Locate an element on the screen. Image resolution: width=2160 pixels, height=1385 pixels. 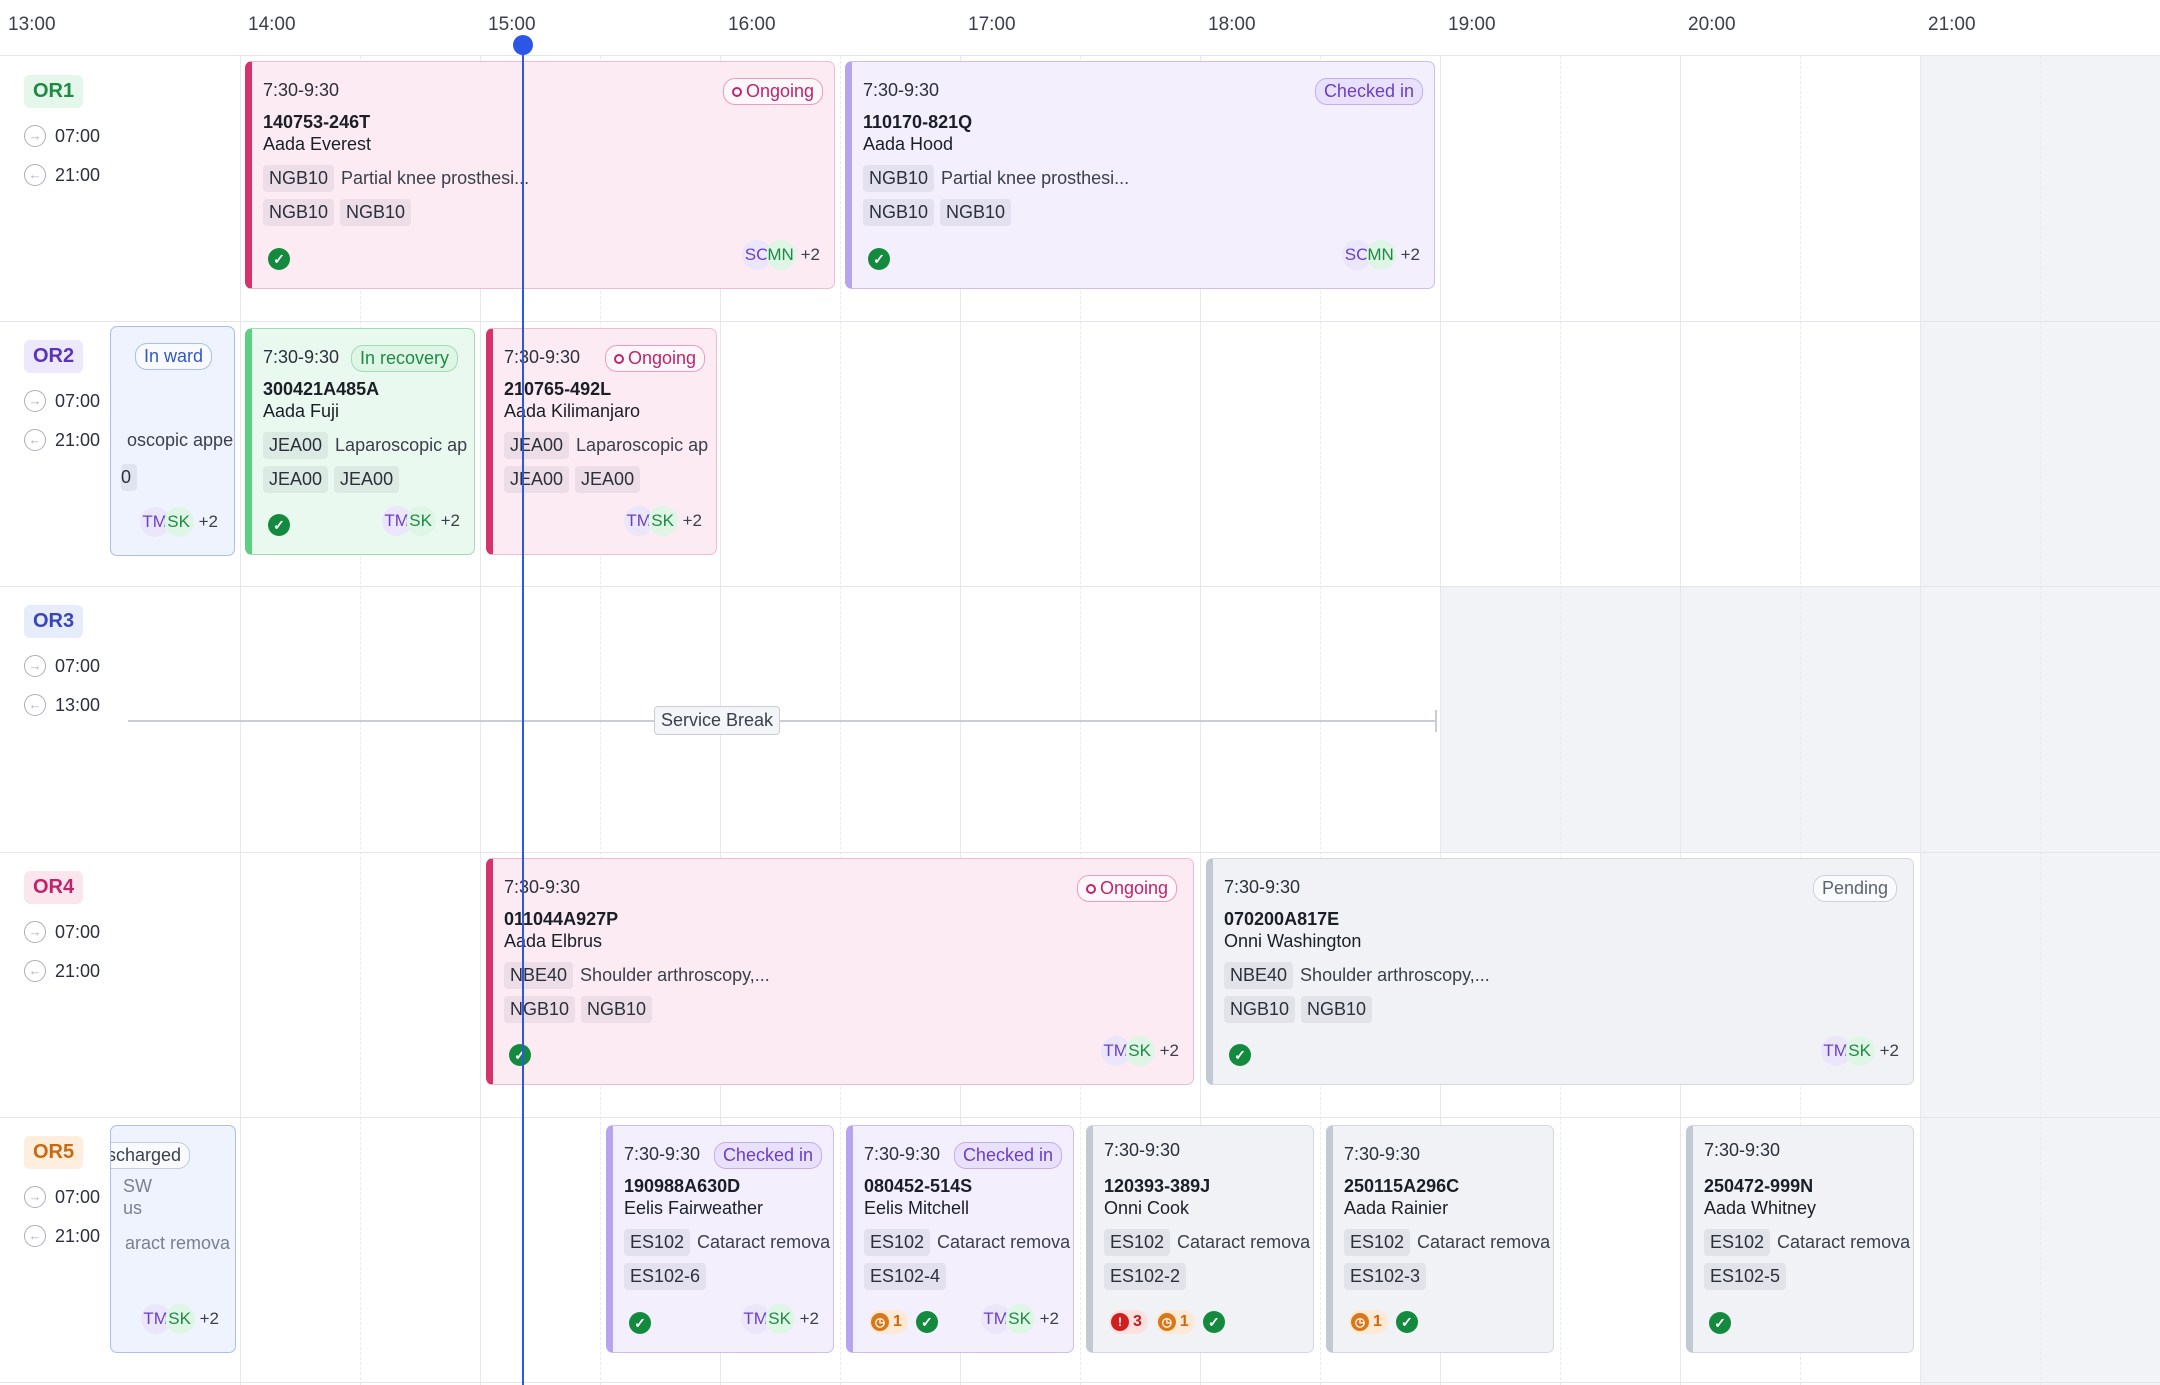
code-list: ES102-4 is located at coordinates (905, 1276).